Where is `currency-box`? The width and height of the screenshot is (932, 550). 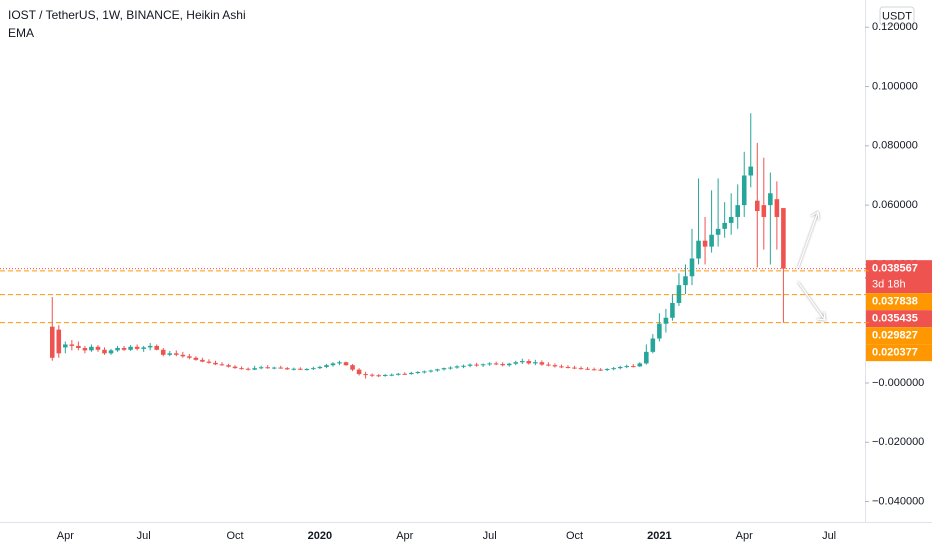
currency-box is located at coordinates (897, 16).